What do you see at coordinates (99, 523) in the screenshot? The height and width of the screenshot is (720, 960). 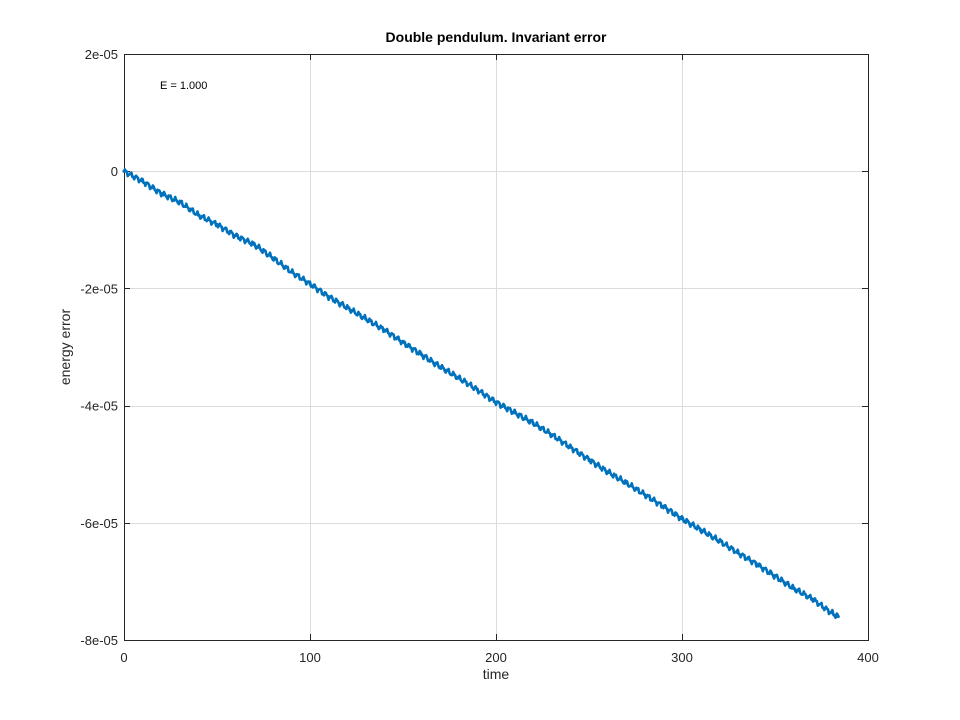 I see `y-tick-label: -6e-05` at bounding box center [99, 523].